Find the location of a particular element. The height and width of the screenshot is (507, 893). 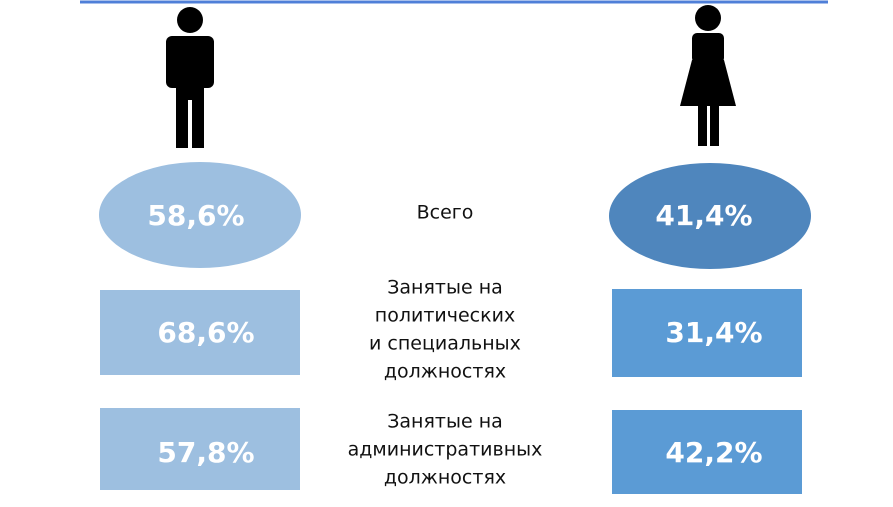

woman-icon is located at coordinates (708, 75).